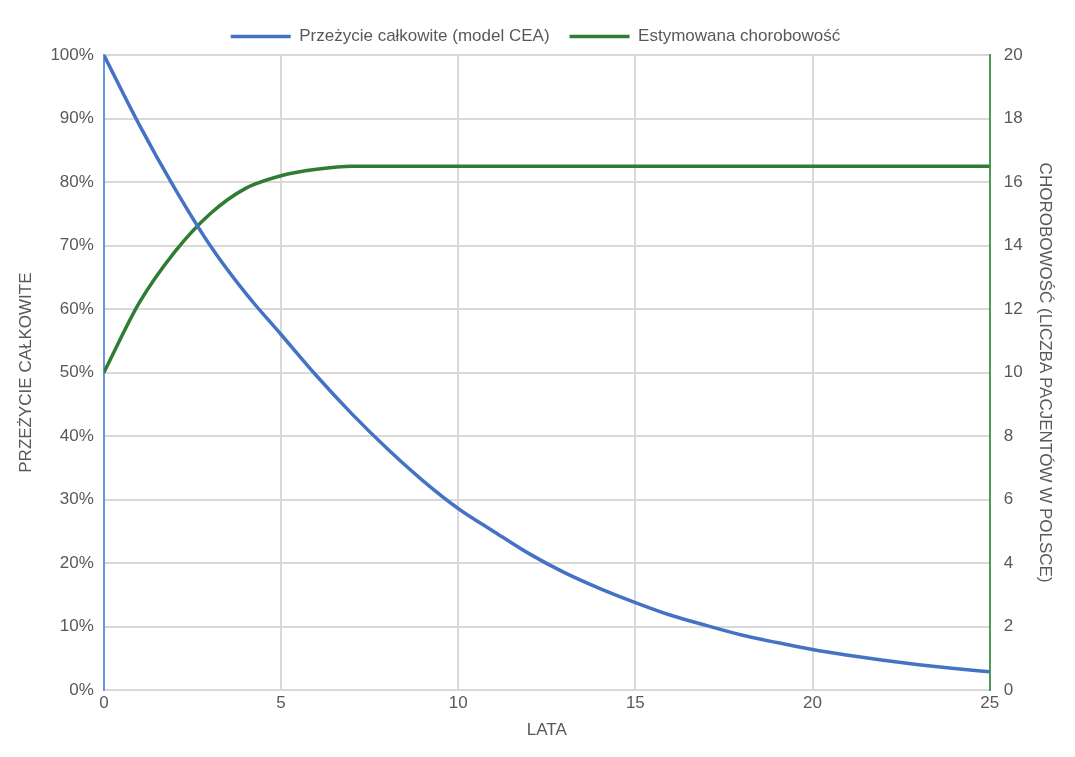 The image size is (1075, 757). What do you see at coordinates (1008, 562) in the screenshot?
I see `y2-tick-label: 4` at bounding box center [1008, 562].